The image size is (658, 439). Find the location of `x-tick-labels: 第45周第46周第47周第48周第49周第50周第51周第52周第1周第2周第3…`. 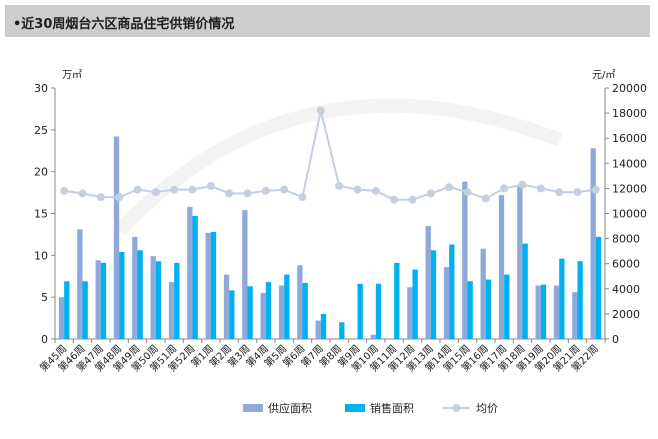

x-tick-labels: 第45周第46周第47周第48周第49周第50周第51周第52周第1周第2周第3… is located at coordinates (319, 358).